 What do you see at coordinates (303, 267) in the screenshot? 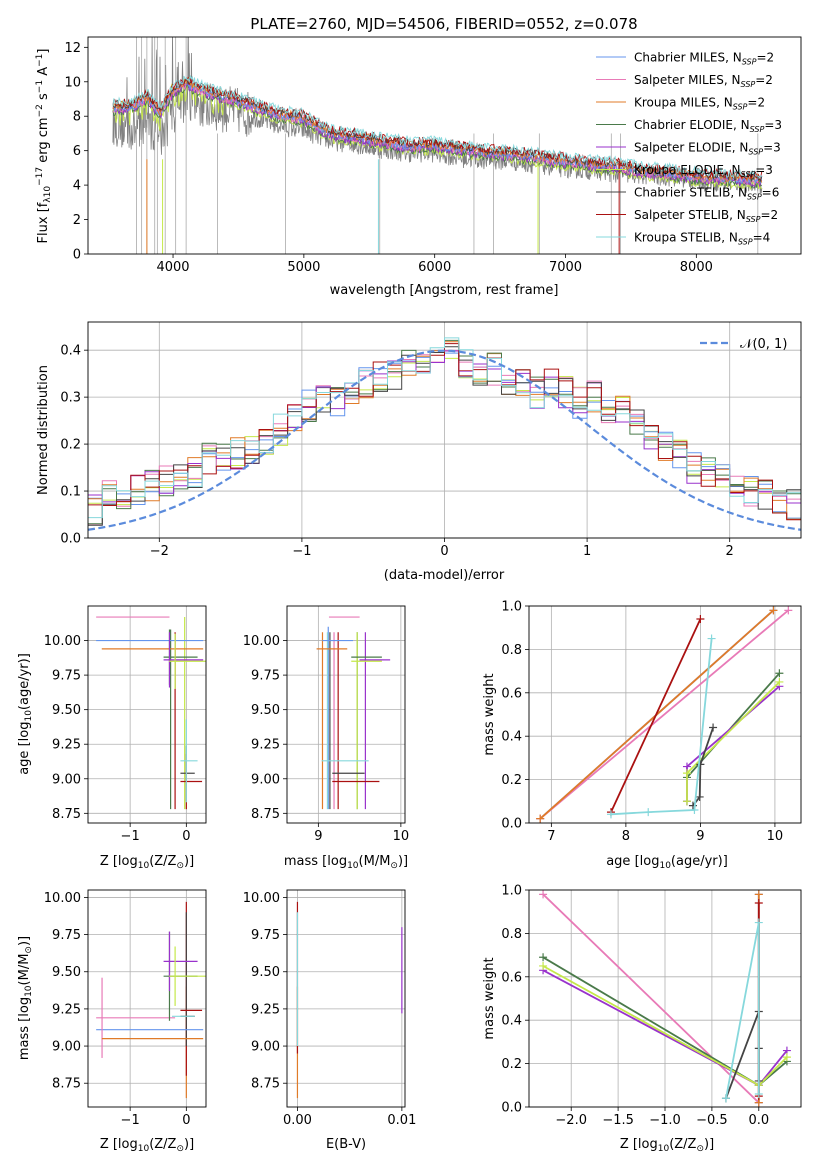
I see `spectrum-x-tick-label: 5000` at bounding box center [303, 267].